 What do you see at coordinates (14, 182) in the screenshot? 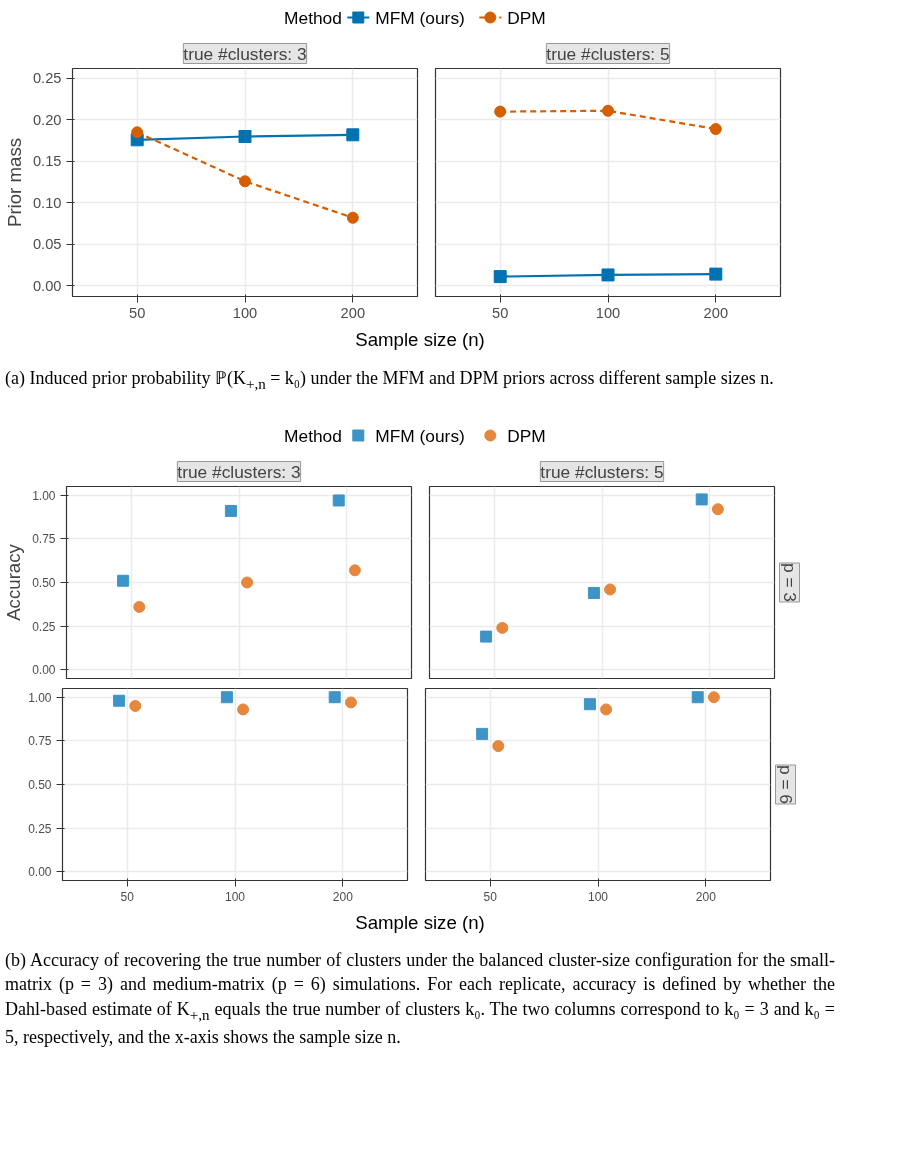
I see `y-axis-title: Prior mass` at bounding box center [14, 182].